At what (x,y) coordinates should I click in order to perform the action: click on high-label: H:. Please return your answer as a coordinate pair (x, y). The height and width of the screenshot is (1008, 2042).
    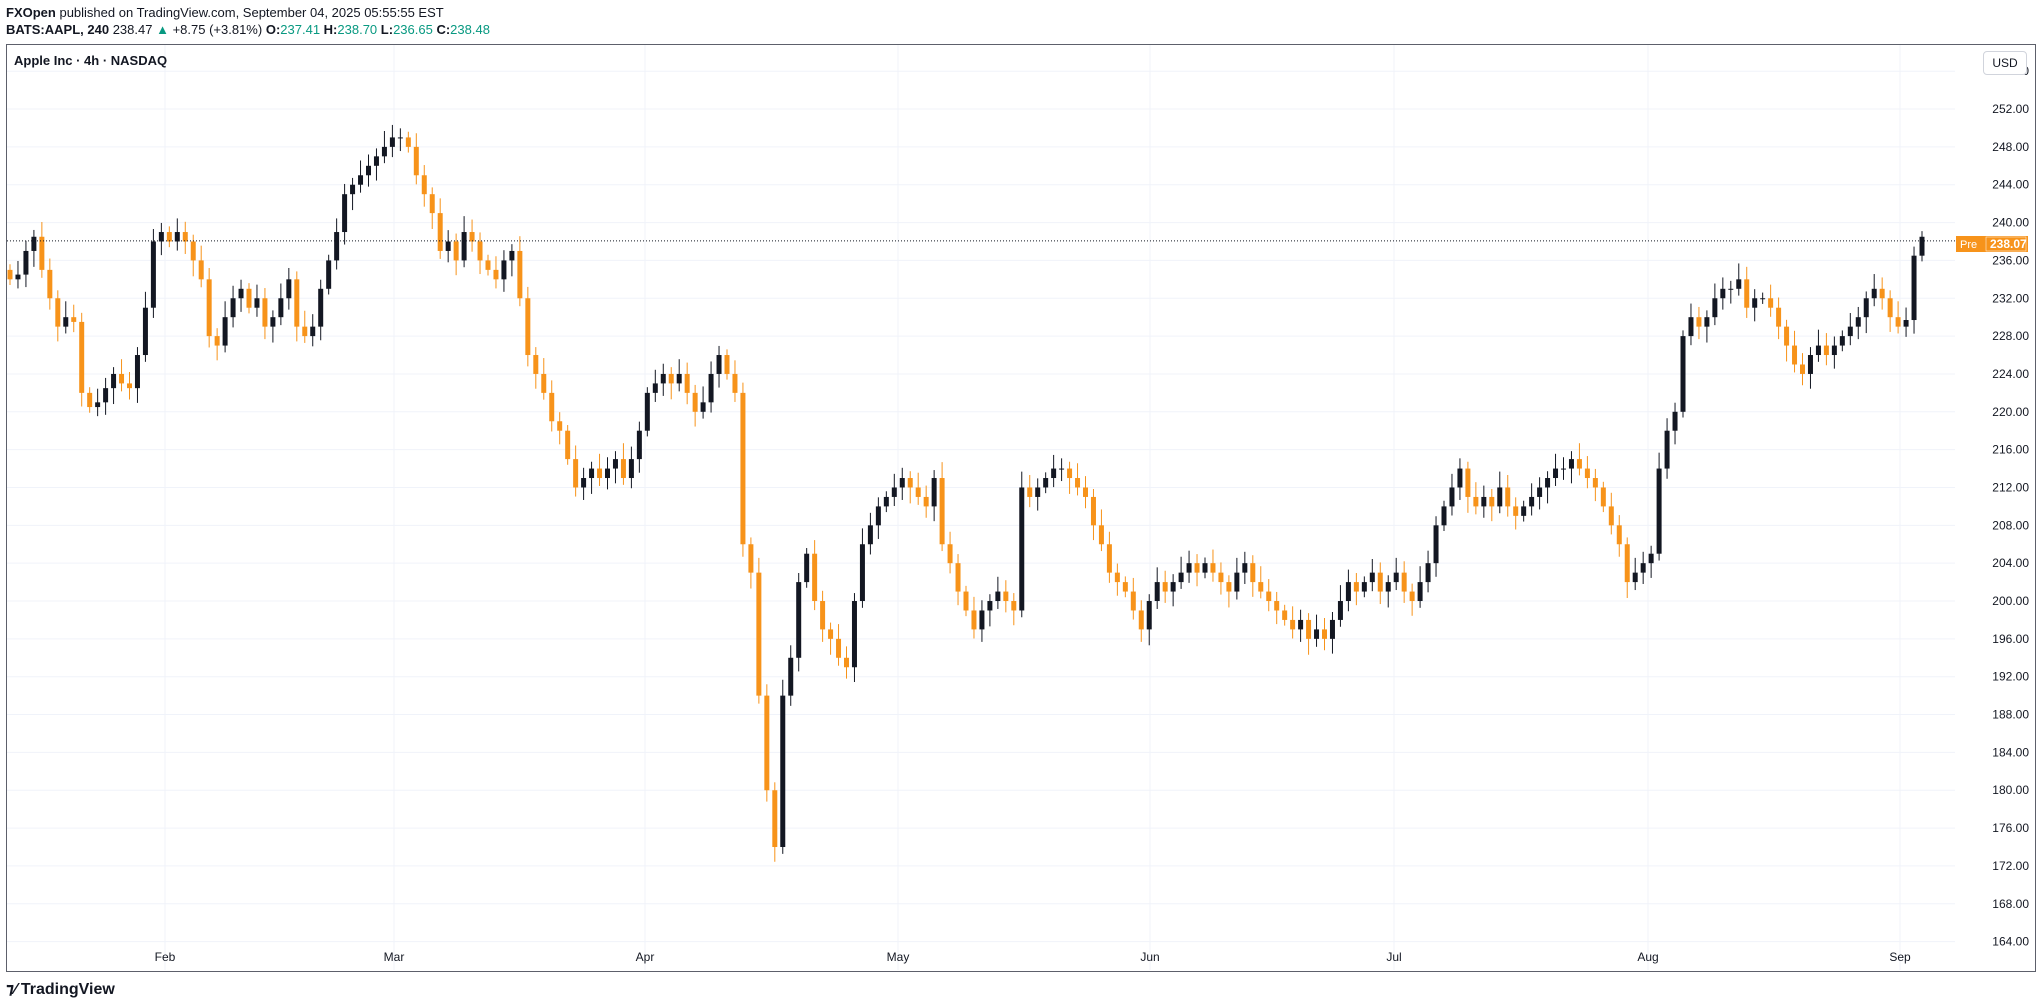
    Looking at the image, I should click on (330, 29).